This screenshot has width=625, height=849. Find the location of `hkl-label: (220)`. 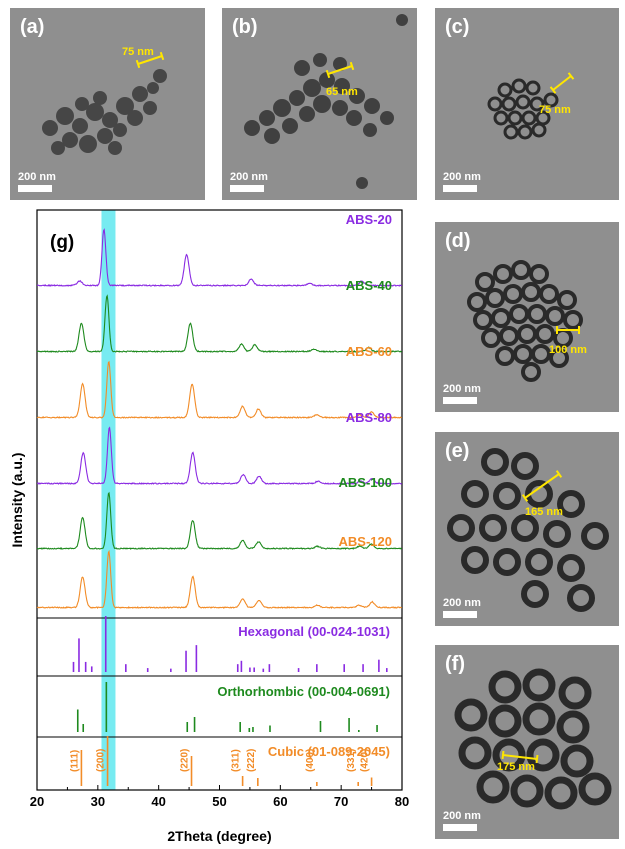

hkl-label: (220) is located at coordinates (185, 760).